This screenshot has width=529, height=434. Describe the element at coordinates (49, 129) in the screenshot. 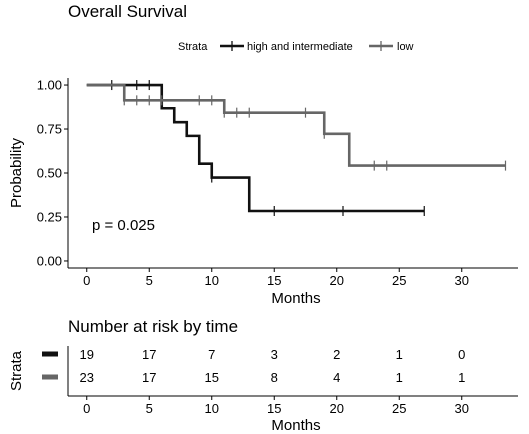

I see `y-tick-label: 0.75` at that location.